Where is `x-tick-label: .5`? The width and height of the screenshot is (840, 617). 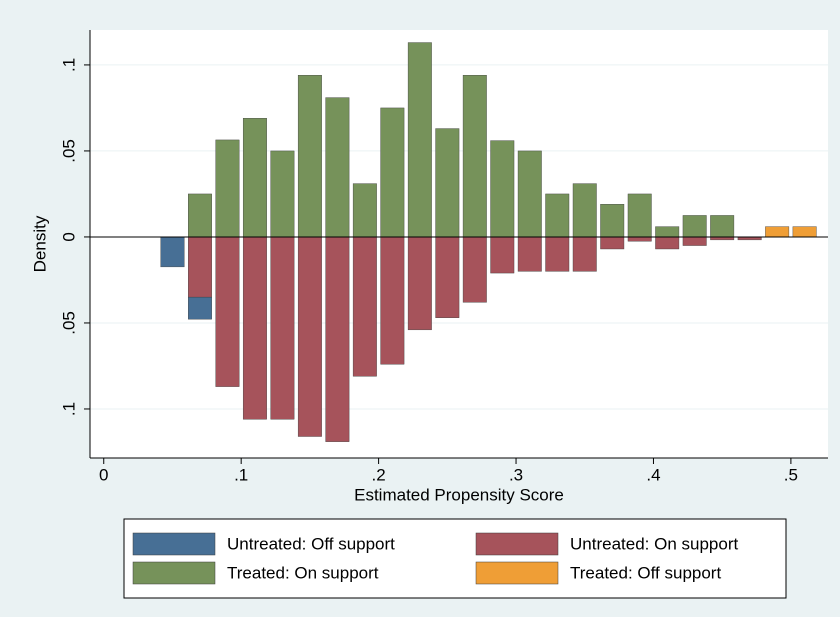 x-tick-label: .5 is located at coordinates (791, 474).